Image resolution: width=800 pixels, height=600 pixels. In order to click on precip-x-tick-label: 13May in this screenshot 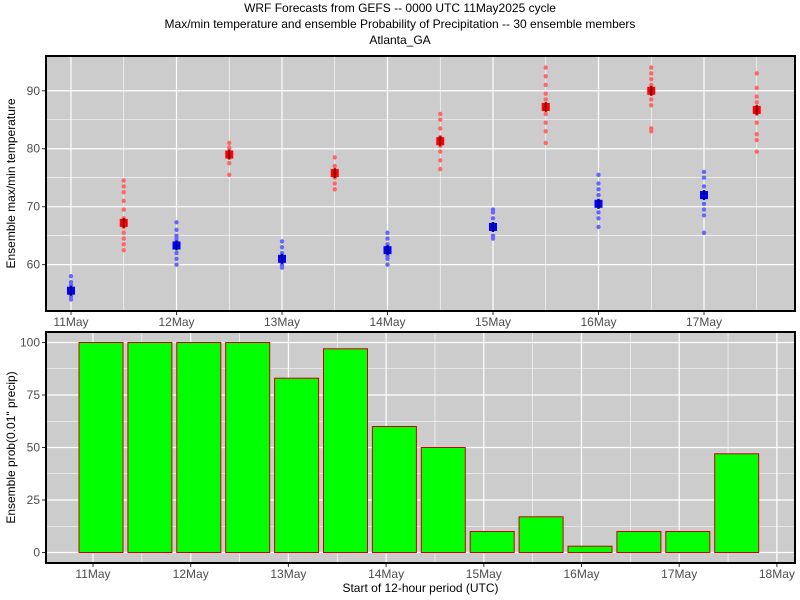, I will do `click(288, 574)`.